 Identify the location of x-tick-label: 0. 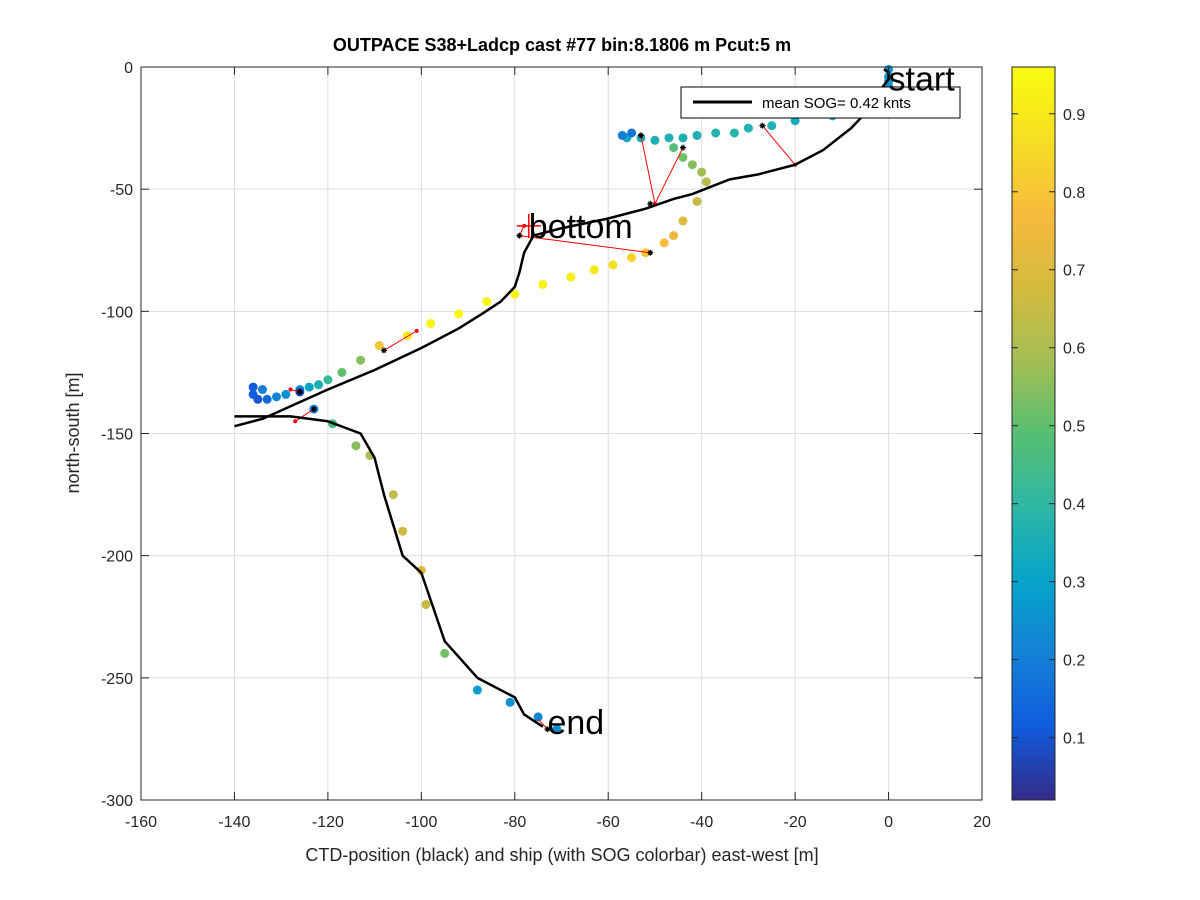
(888, 822).